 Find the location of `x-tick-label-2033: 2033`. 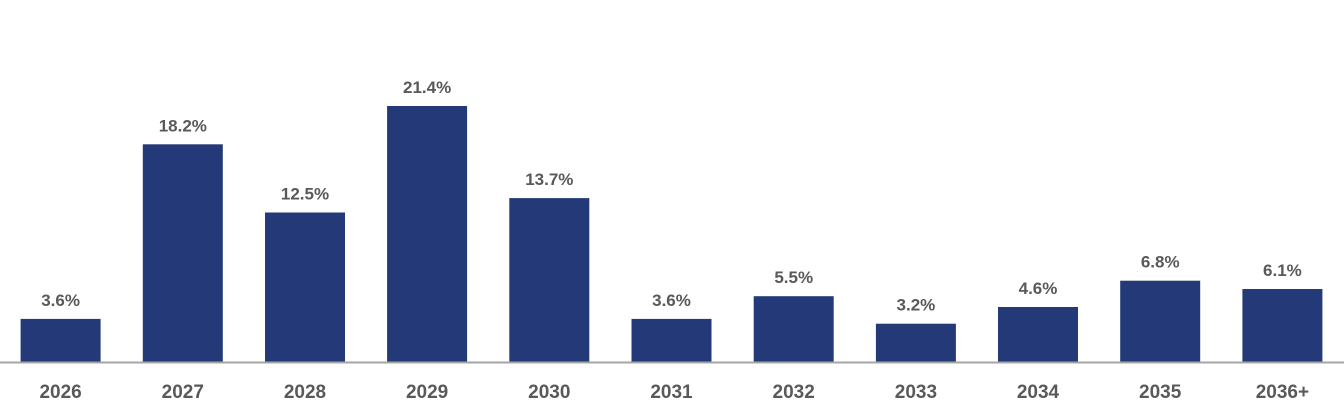

x-tick-label-2033: 2033 is located at coordinates (916, 392).